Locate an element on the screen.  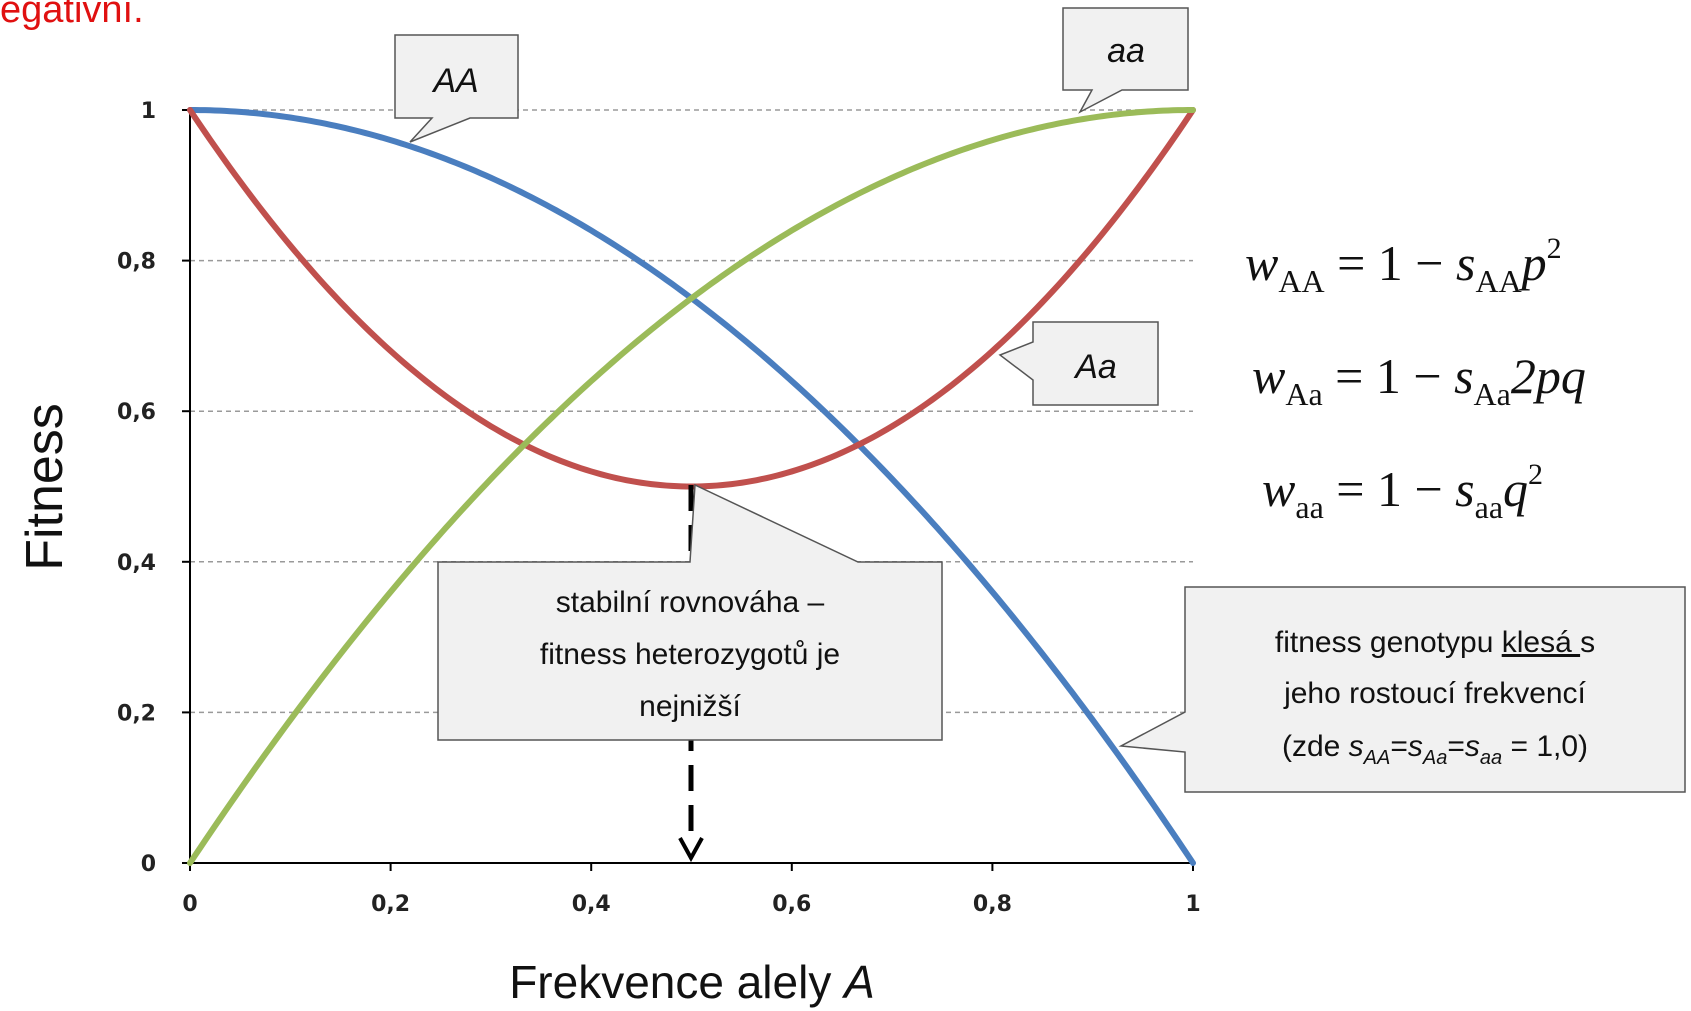
y-tick-label-0: 0 is located at coordinates (148, 864).